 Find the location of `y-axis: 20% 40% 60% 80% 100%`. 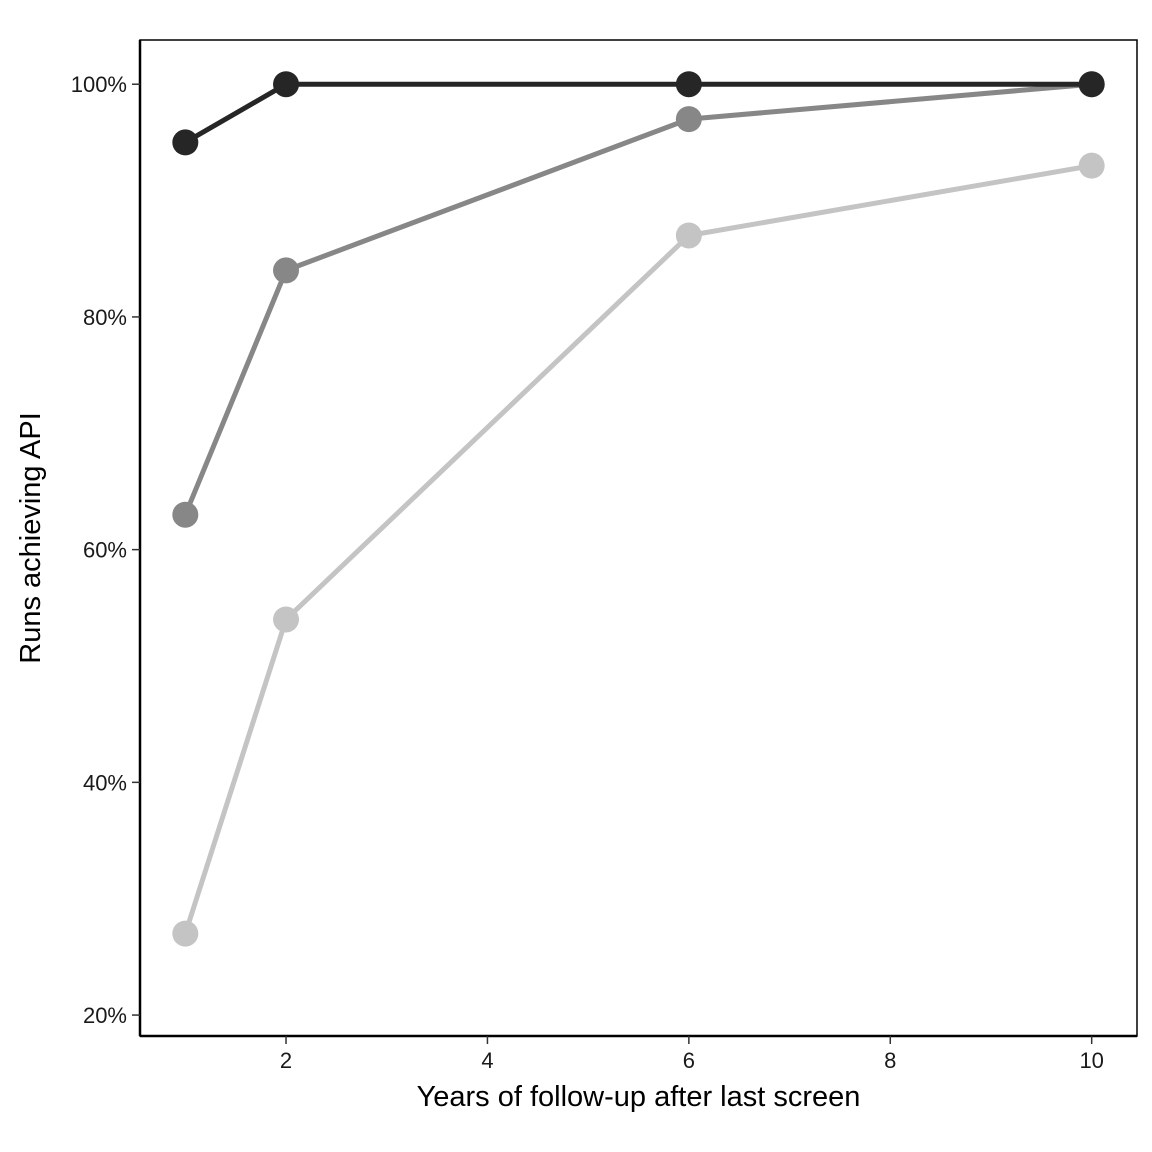

y-axis: 20% 40% 60% 80% 100% is located at coordinates (105, 550).